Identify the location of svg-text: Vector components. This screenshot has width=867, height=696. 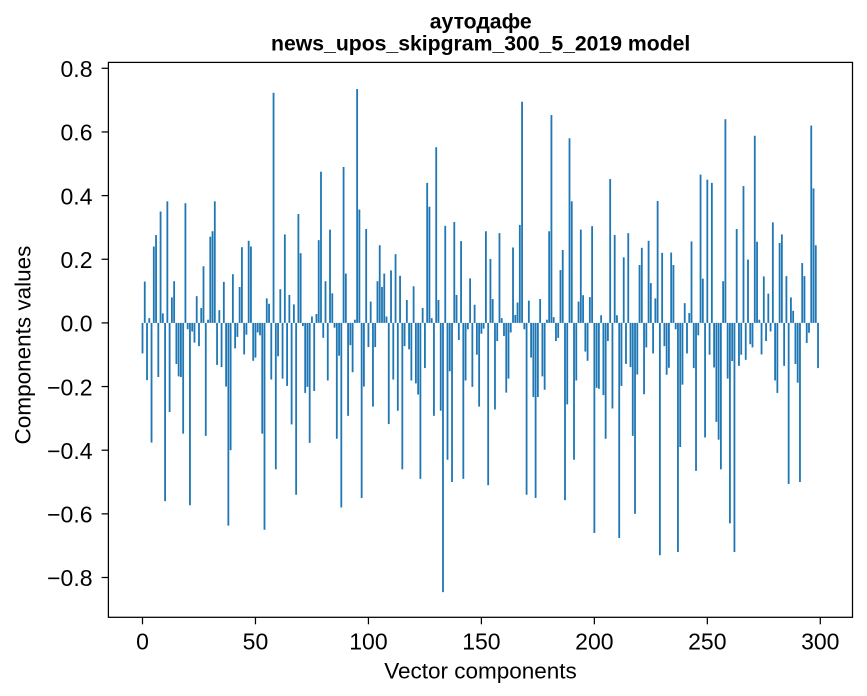
(480, 670).